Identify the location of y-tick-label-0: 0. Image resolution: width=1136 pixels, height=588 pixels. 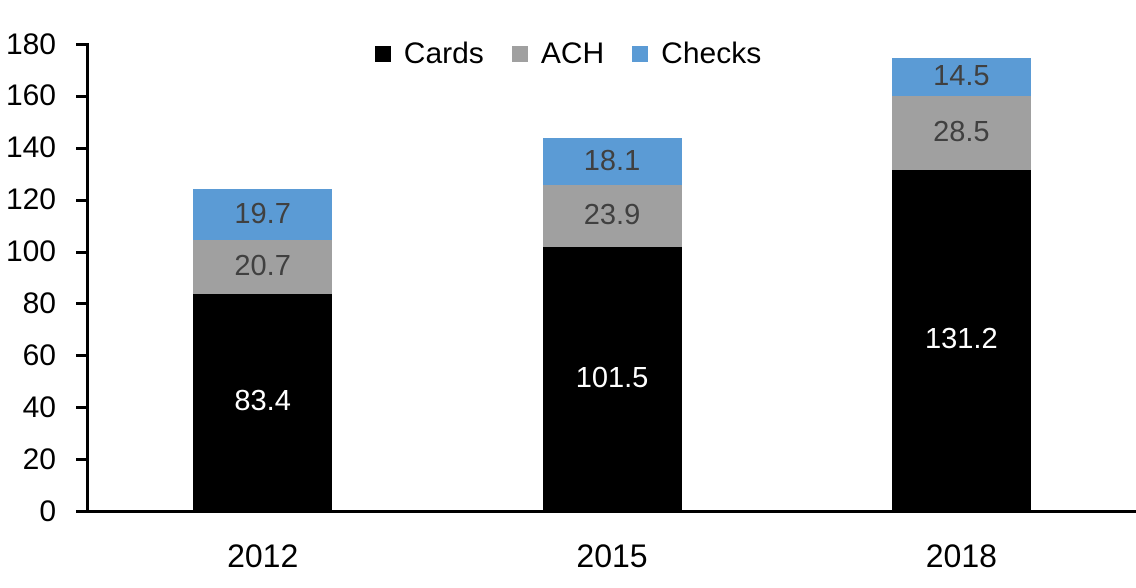
(47, 511).